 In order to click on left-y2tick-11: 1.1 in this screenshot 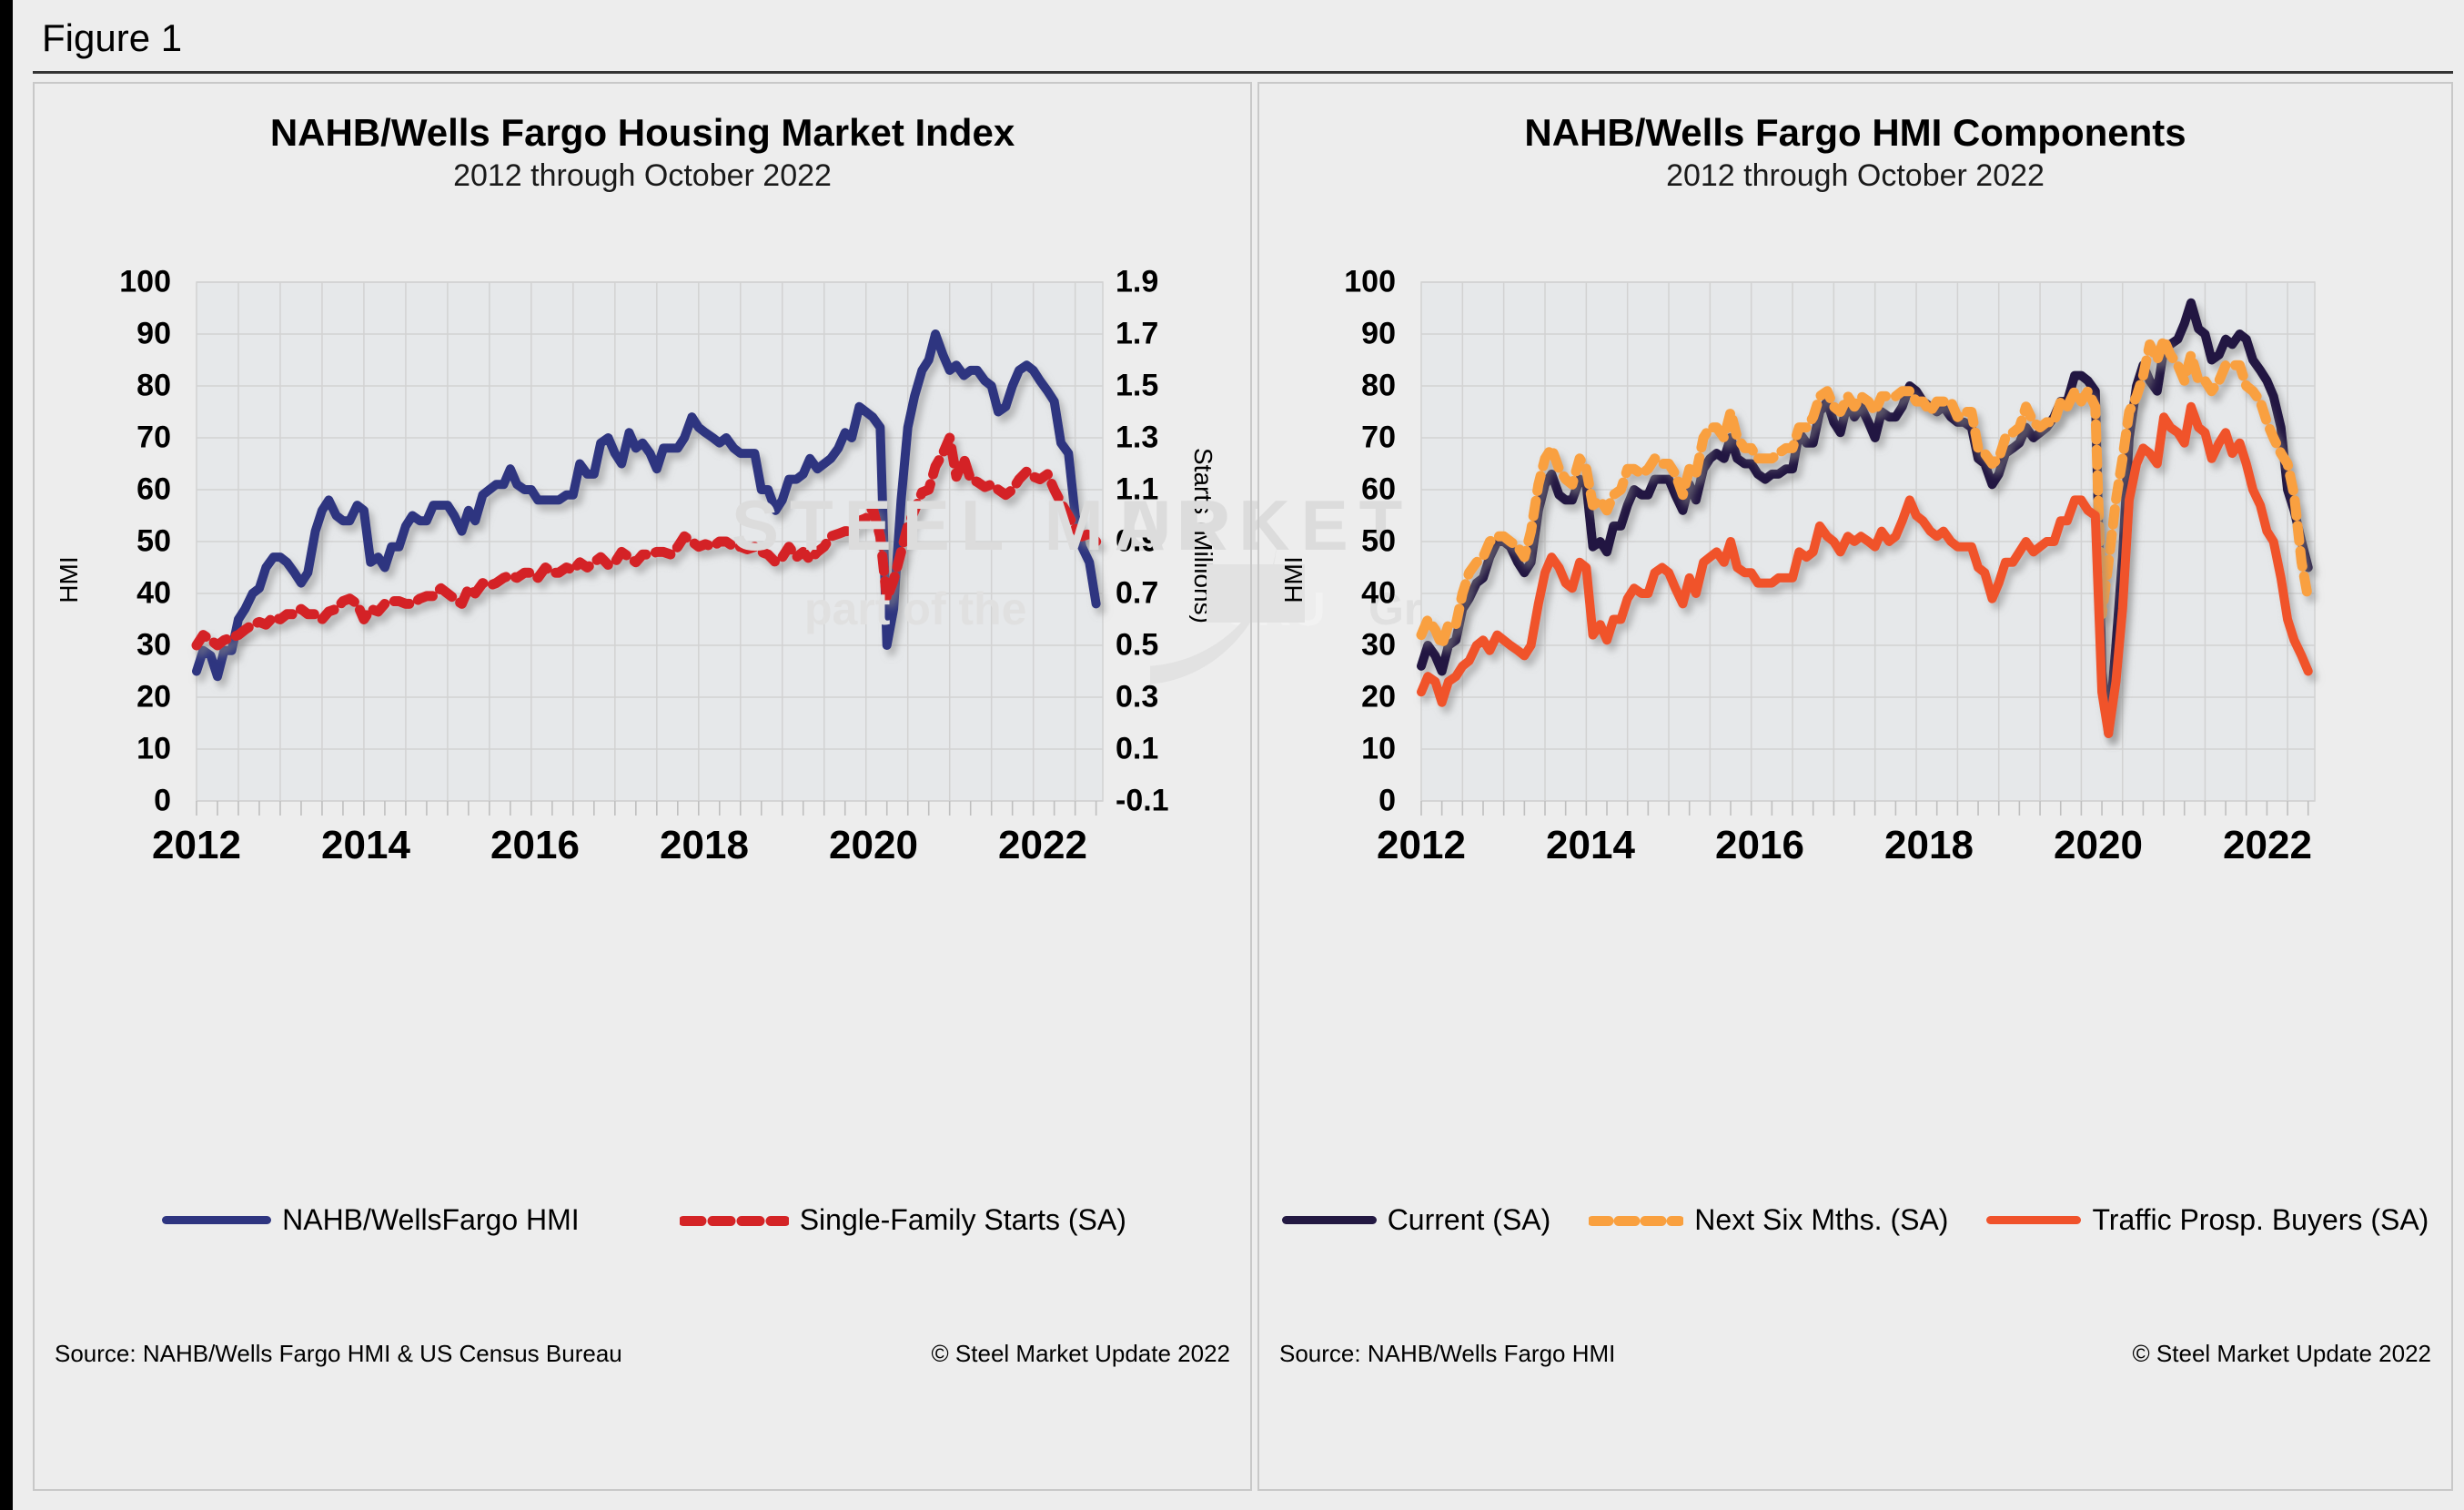, I will do `click(1137, 489)`.